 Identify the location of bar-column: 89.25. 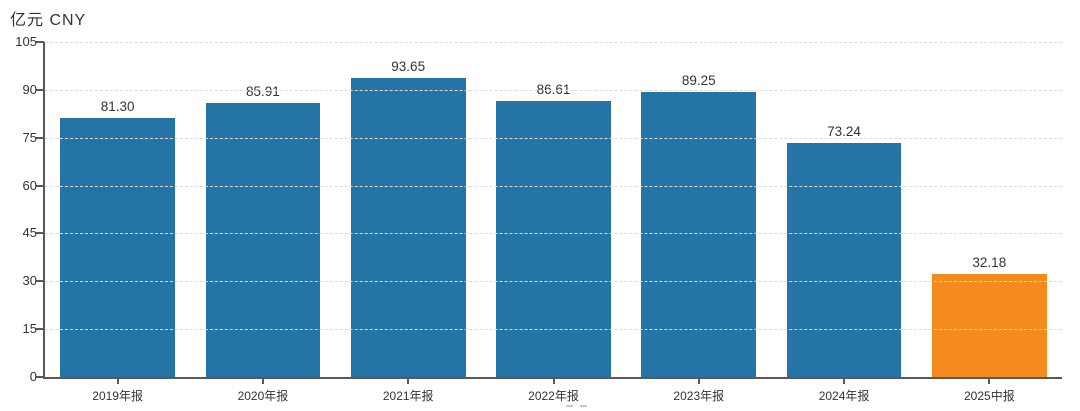
(698, 209).